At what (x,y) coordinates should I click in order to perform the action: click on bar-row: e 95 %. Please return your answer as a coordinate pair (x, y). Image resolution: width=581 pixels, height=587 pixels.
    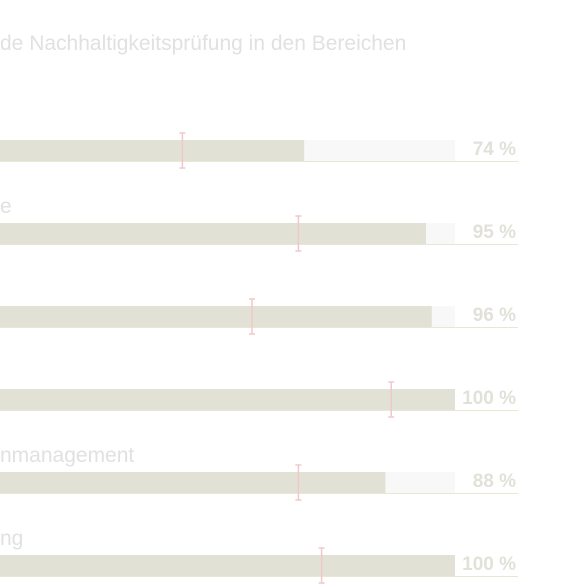
    Looking at the image, I should click on (259, 223).